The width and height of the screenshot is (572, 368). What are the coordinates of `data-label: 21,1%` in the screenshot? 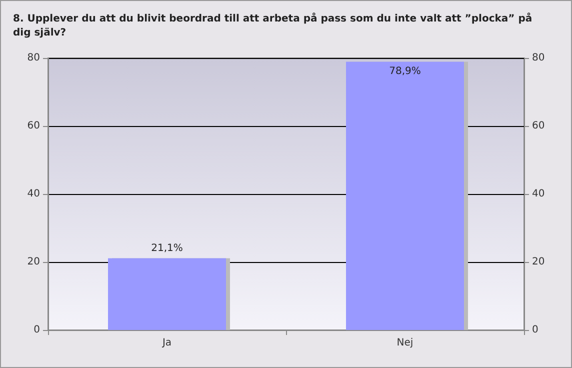 It's located at (167, 248).